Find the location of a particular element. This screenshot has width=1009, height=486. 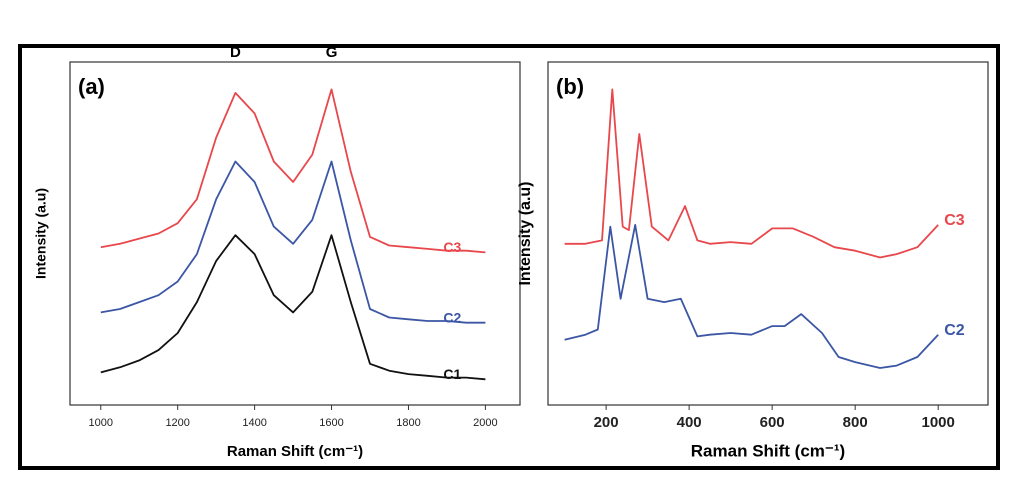

x-tick-label: 600 is located at coordinates (772, 422).